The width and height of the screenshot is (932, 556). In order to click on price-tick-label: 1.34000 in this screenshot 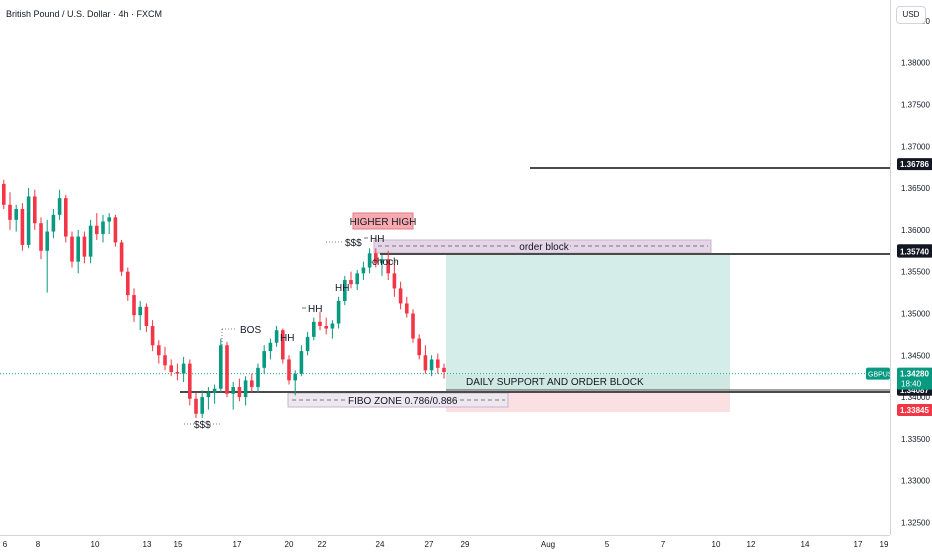, I will do `click(915, 397)`.